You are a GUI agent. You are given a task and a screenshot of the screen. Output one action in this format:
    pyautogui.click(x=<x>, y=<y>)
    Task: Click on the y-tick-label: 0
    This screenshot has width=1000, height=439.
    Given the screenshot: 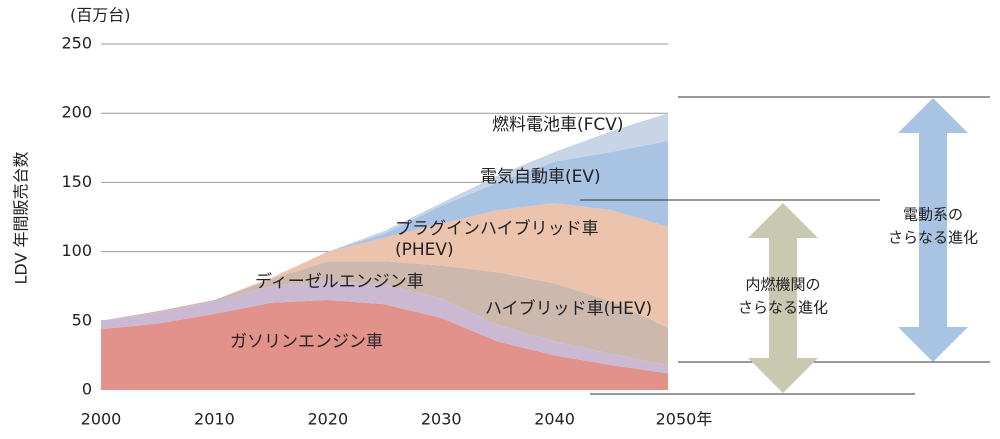 What is the action you would take?
    pyautogui.click(x=87, y=389)
    